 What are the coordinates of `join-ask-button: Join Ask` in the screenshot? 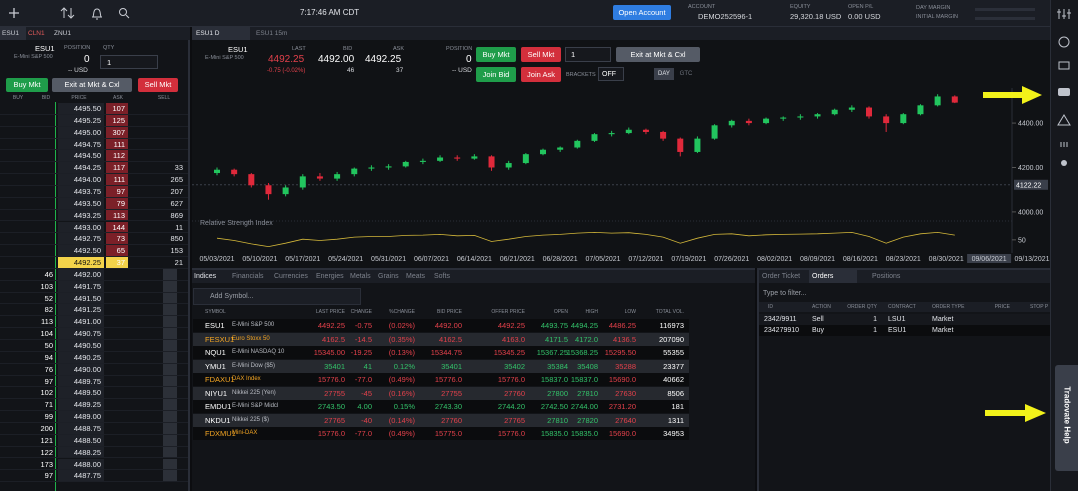 It's located at (541, 74).